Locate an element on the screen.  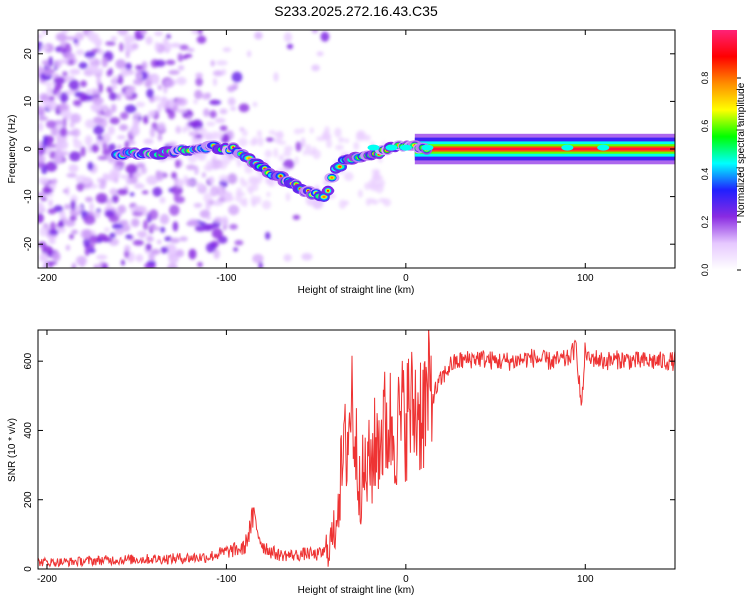
colorbar-tick-label: 0.8 is located at coordinates (705, 78).